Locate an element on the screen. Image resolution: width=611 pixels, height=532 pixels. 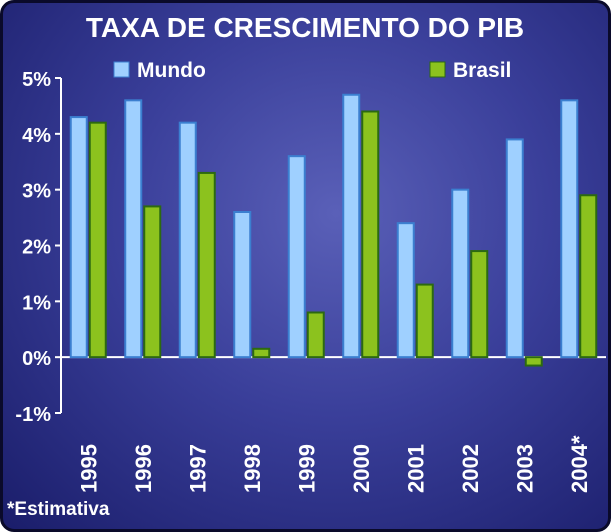
legend: Mundo Brasil is located at coordinates (312, 70).